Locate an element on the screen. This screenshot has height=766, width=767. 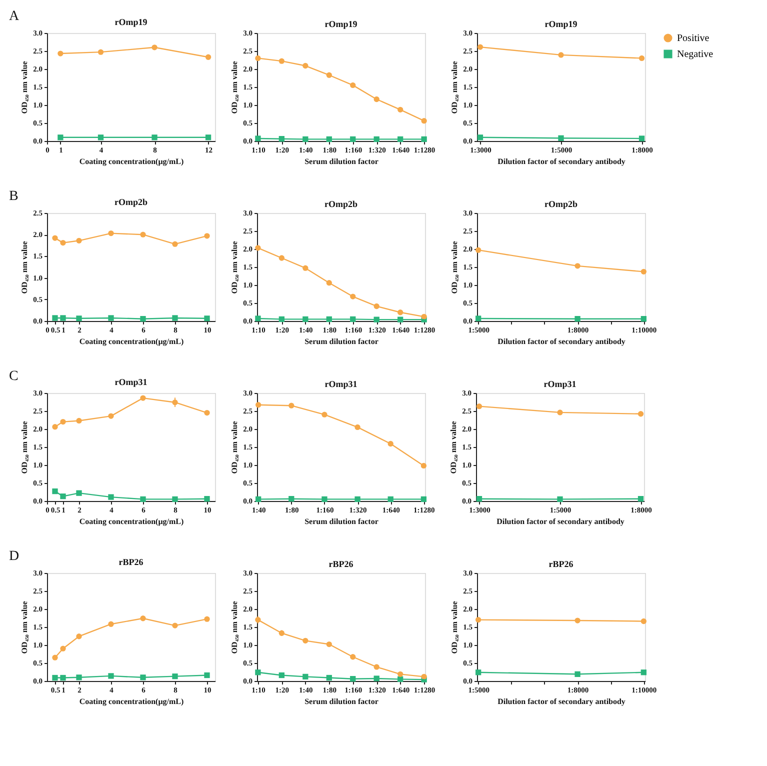
text: C is located at coordinates (13, 376).